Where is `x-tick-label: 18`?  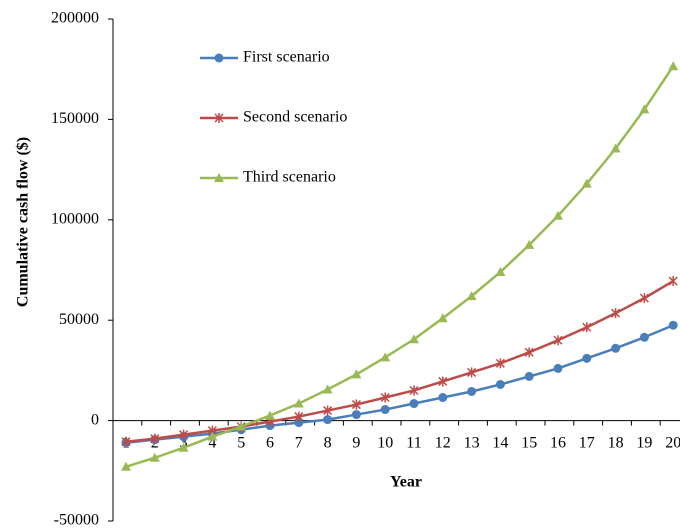
x-tick-label: 18 is located at coordinates (616, 442).